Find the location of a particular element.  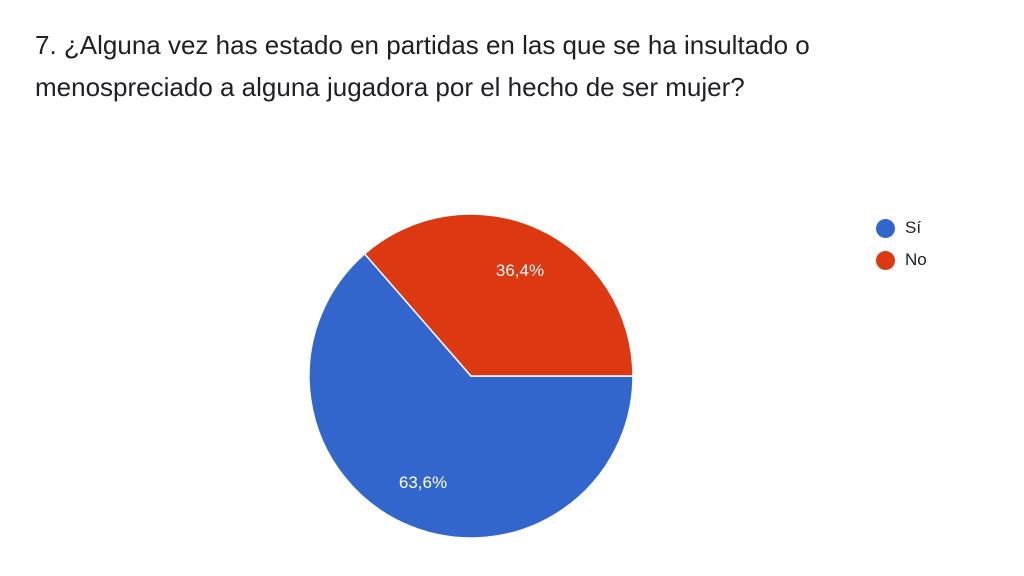

legend-item-si: Sí is located at coordinates (901, 228).